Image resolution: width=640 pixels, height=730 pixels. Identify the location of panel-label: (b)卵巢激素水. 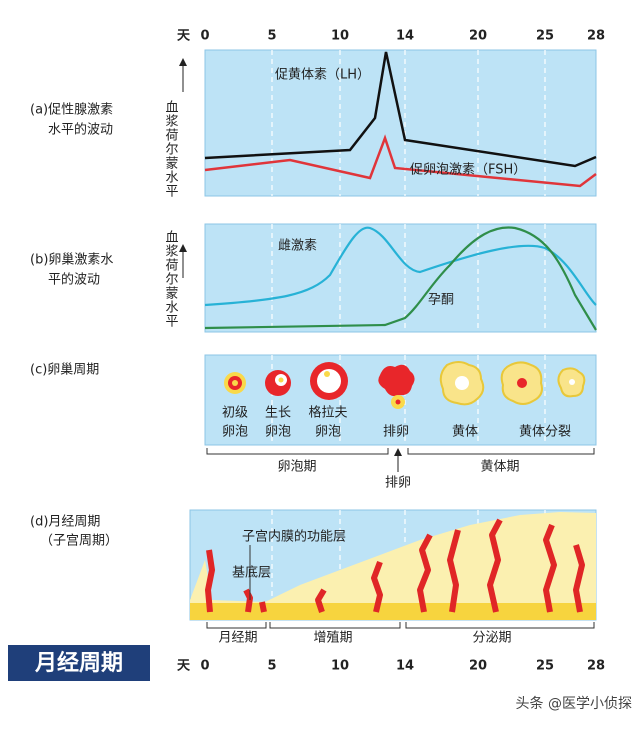
(71, 260).